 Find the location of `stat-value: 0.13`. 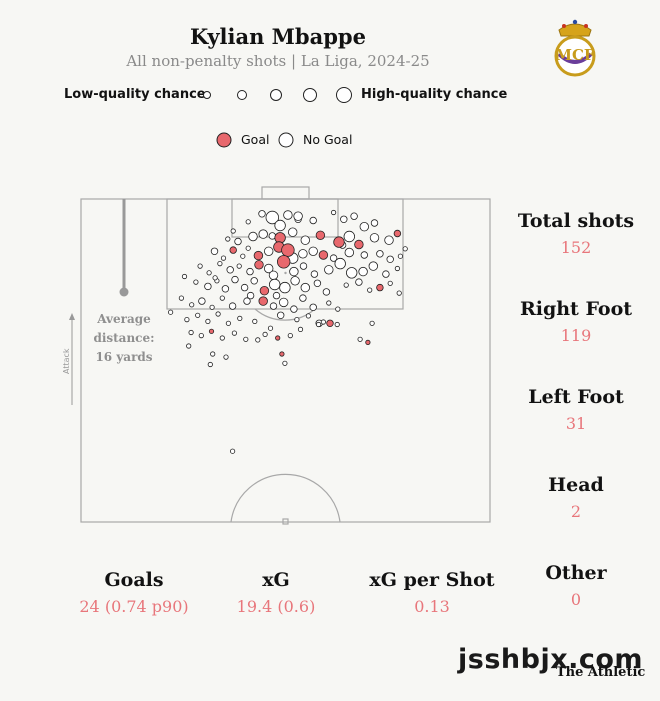

stat-value: 0.13 is located at coordinates (432, 606).